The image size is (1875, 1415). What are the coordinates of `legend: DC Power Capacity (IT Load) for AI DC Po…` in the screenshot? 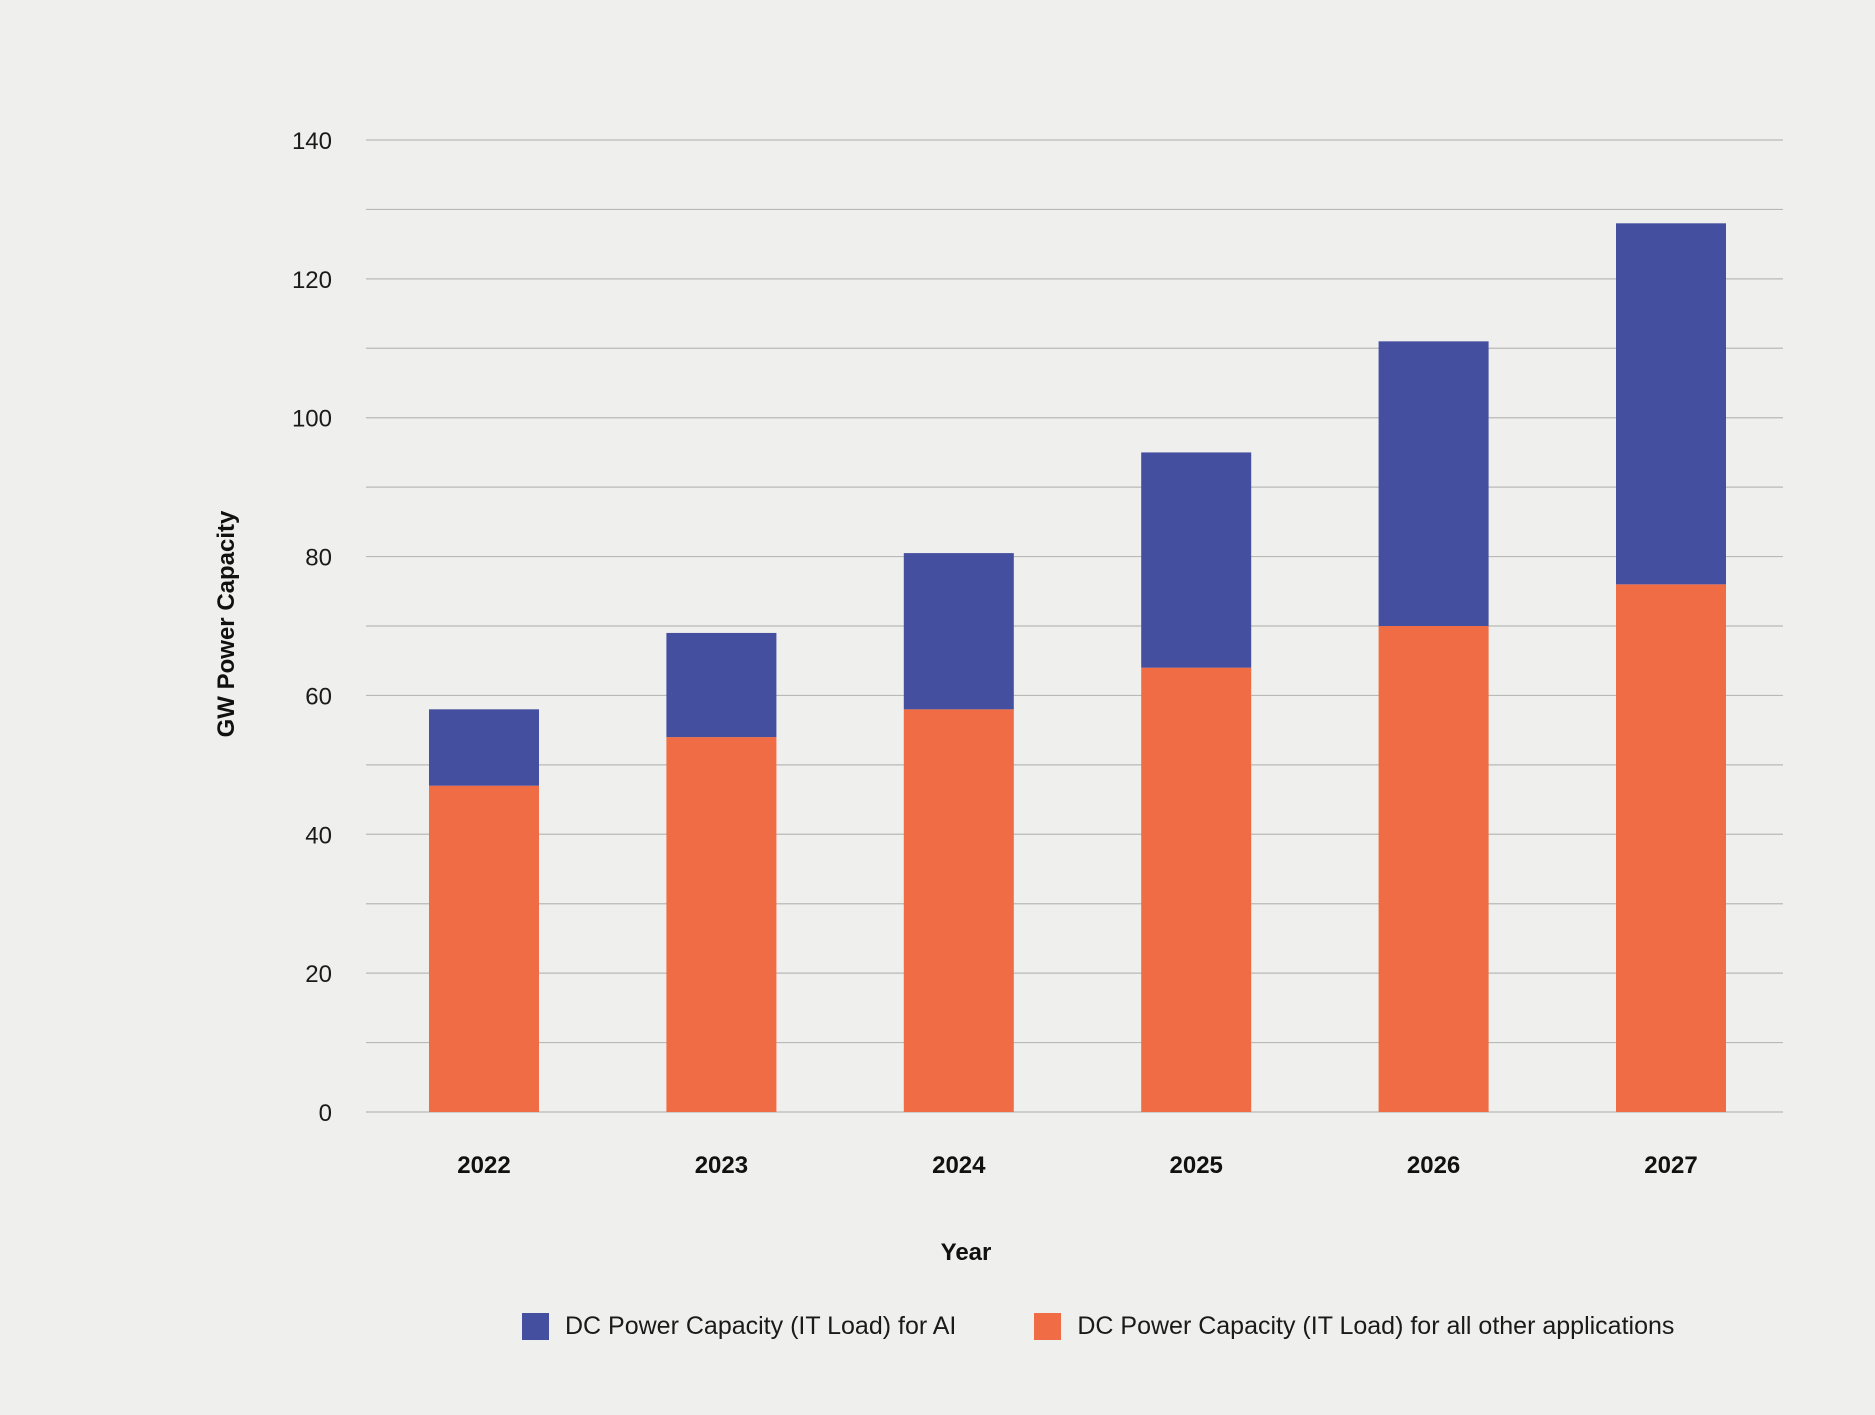 It's located at (1137, 1326).